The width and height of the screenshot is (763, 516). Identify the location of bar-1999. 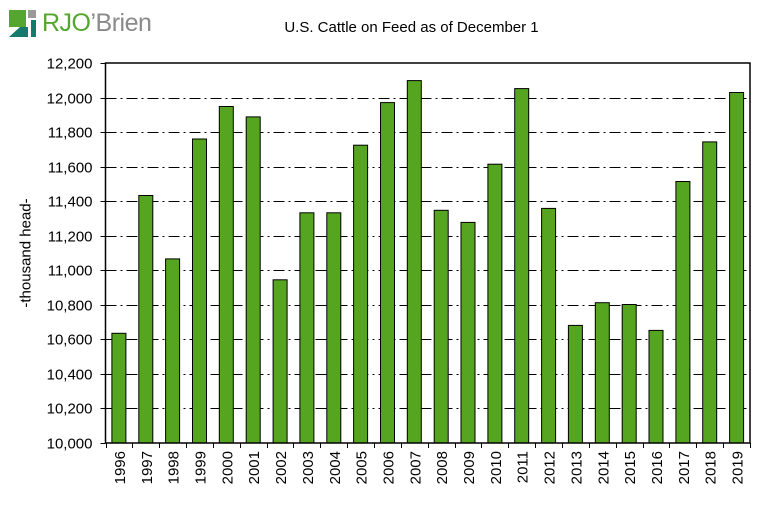
(199, 291).